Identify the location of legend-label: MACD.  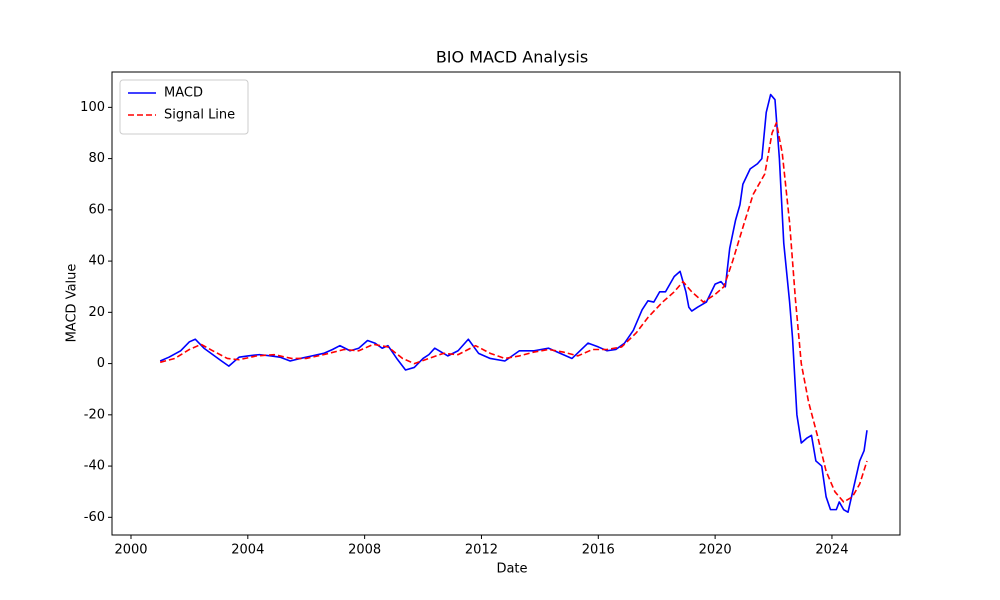
(183, 93).